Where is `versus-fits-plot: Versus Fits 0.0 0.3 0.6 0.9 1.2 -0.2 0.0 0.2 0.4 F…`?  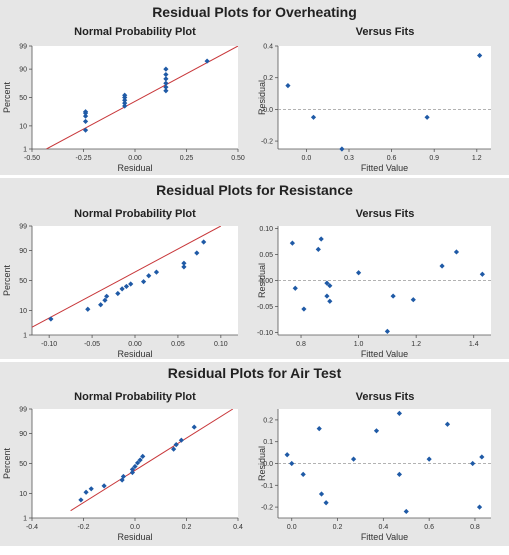
versus-fits-plot: Versus Fits 0.0 0.3 0.6 0.9 1.2 -0.2 0.0 0.2 0.4 F… is located at coordinates (374, 99).